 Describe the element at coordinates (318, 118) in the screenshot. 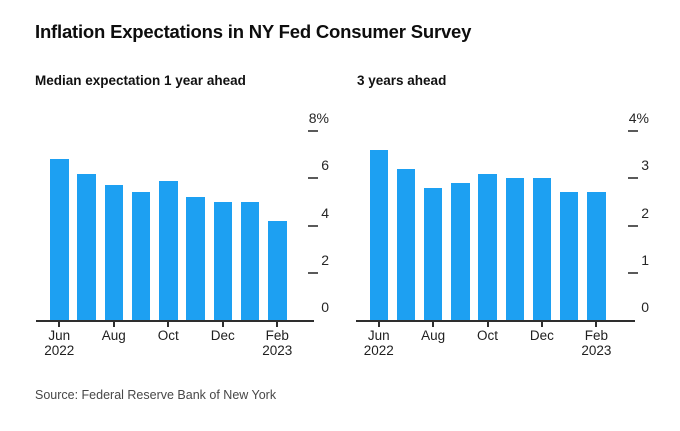

I see `y-axis-label-8-: 8%` at that location.